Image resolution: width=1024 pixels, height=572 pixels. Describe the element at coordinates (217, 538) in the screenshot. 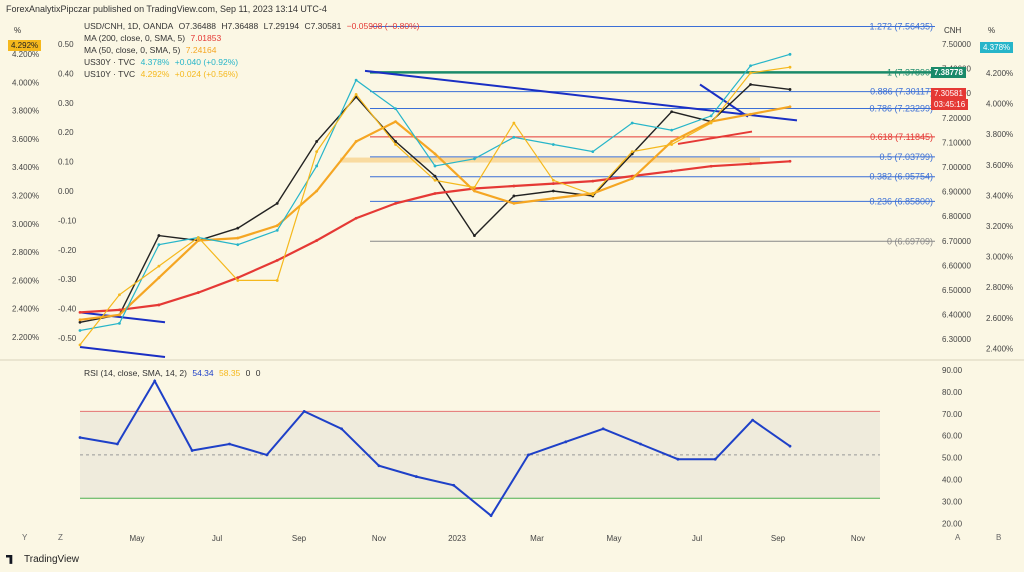

I see `x-axis-tick: Jul` at that location.